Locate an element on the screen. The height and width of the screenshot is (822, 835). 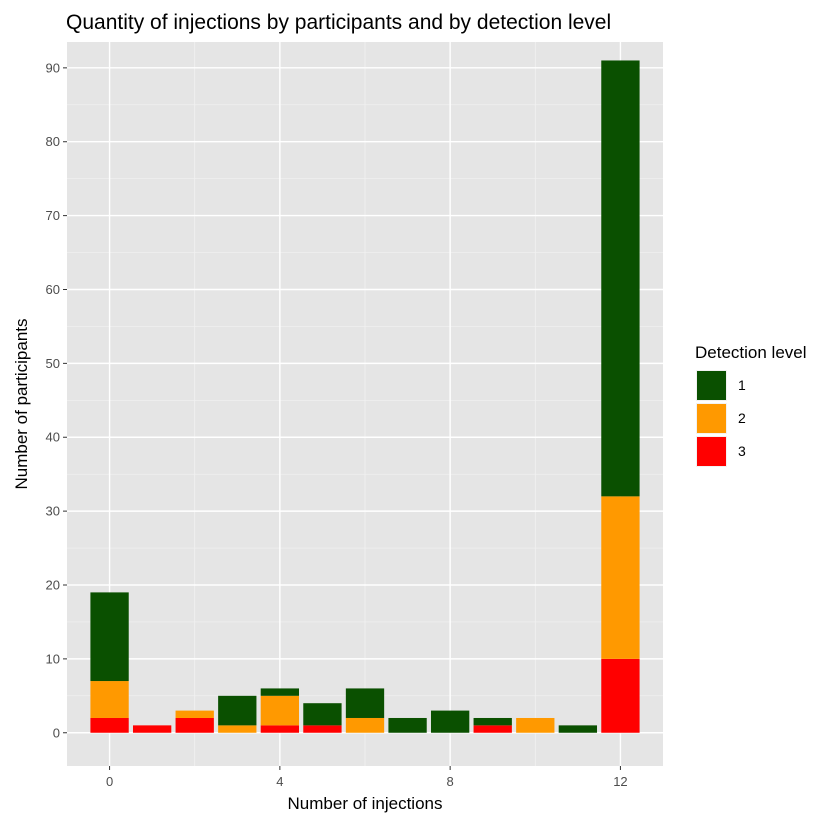
y-axis-title: Number of participants is located at coordinates (21, 403).